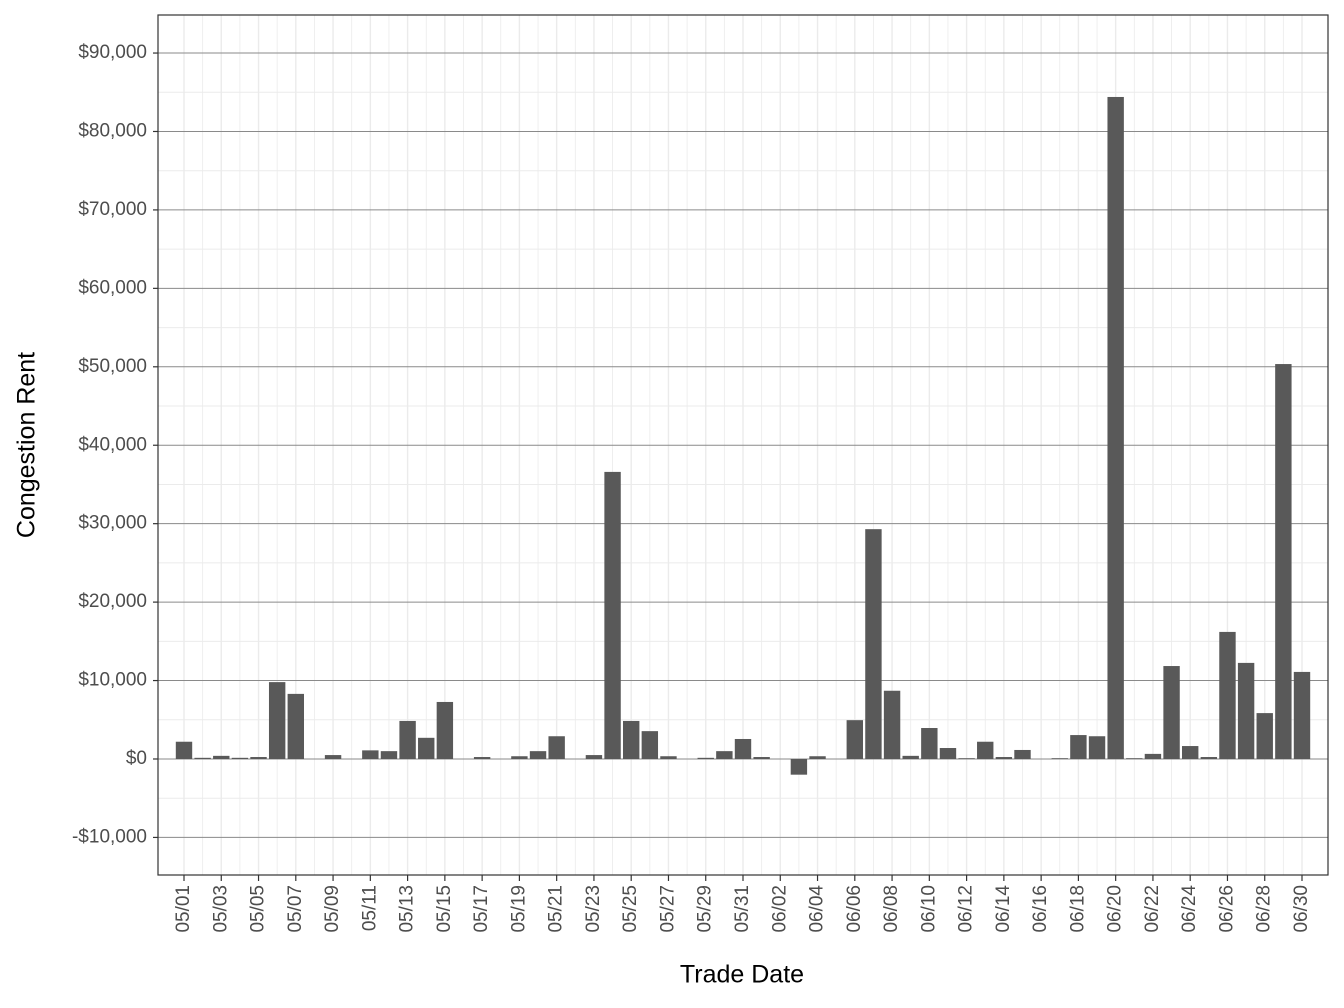 The height and width of the screenshot is (1008, 1344). Describe the element at coordinates (112, 601) in the screenshot. I see `y-tick-label: $20,000` at that location.